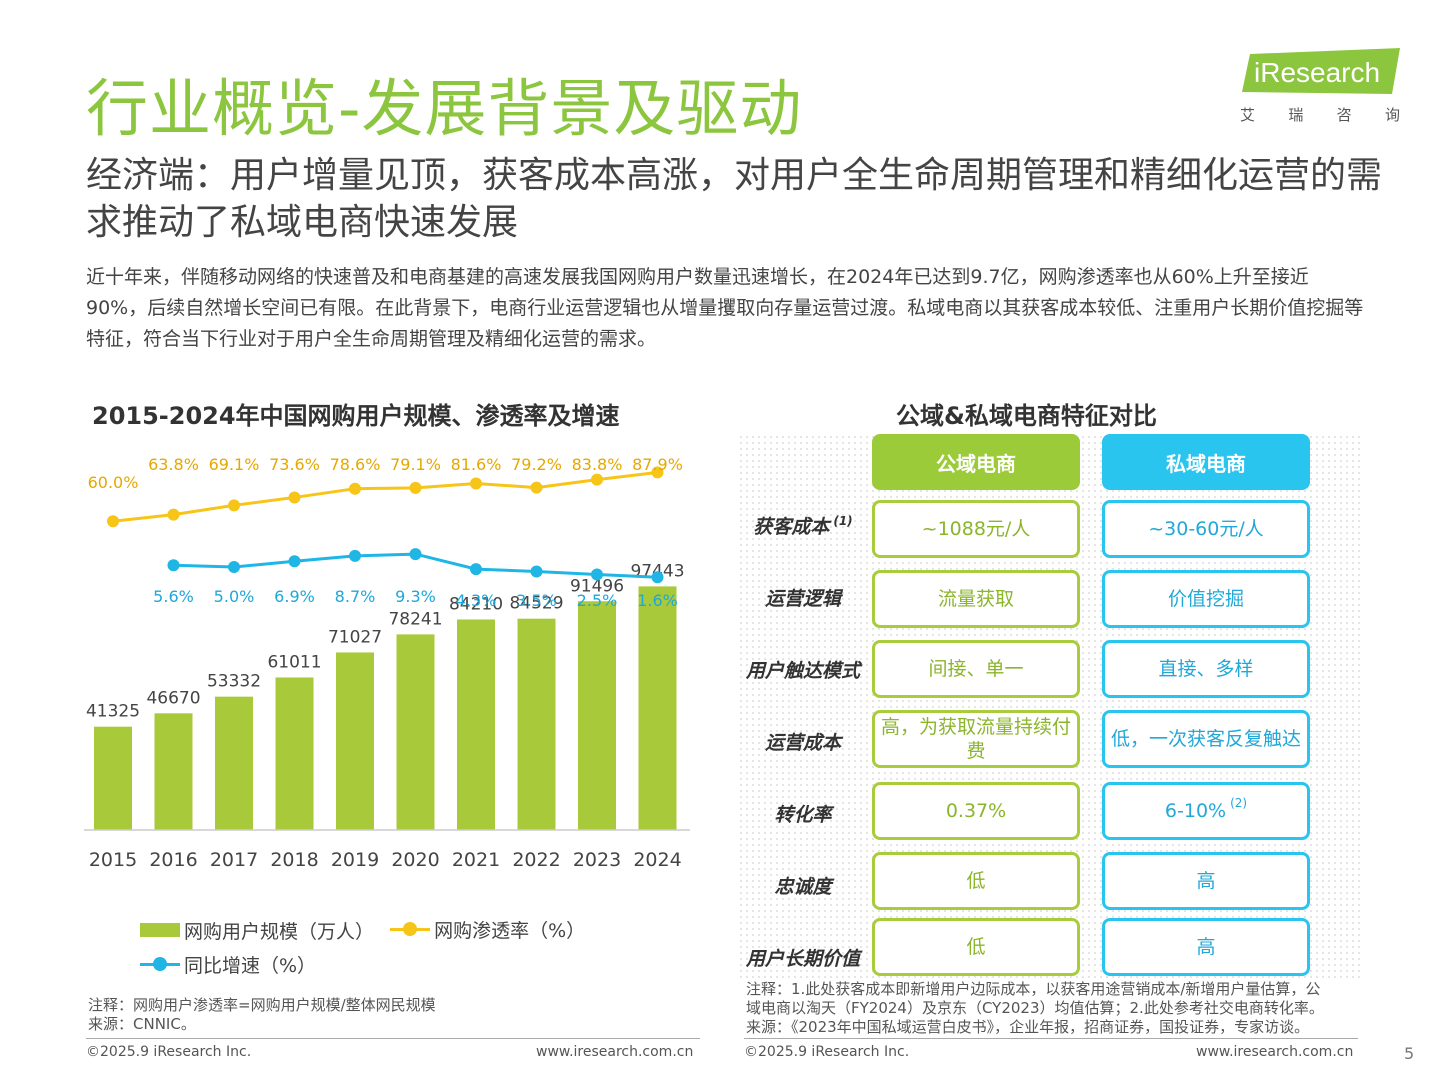 Image resolution: width=1440 pixels, height=1080 pixels. I want to click on footnote-marker: (1), so click(843, 521).